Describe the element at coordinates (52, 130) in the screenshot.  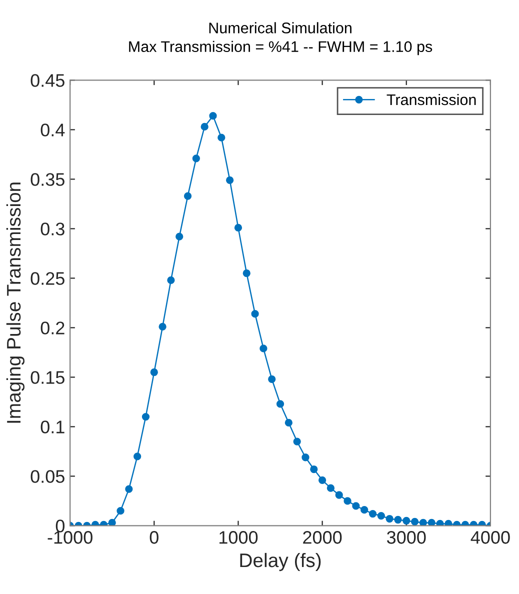
I see `y-tick-label: 0.4` at that location.